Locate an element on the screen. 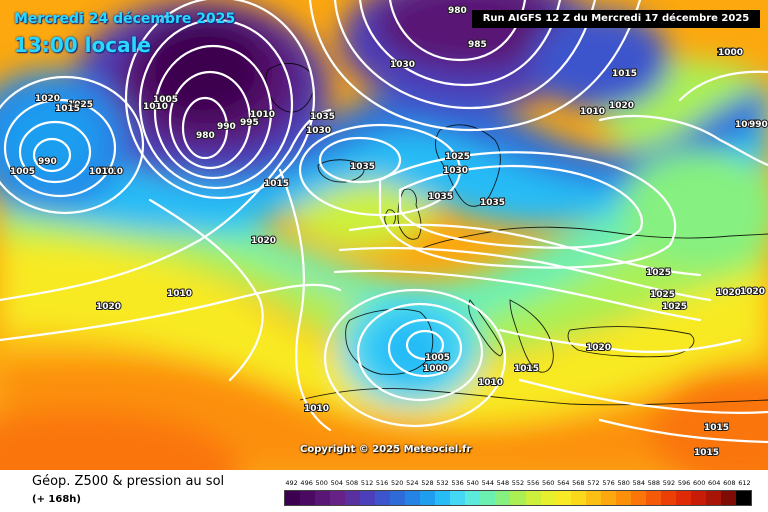 This screenshot has width=768, height=512. legend-label: 564 is located at coordinates (563, 483).